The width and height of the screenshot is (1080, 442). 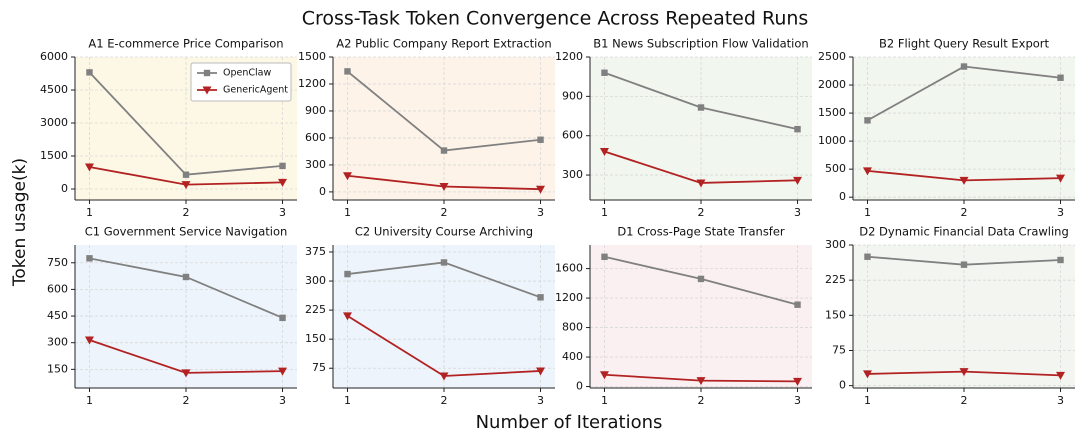 What do you see at coordinates (185, 44) in the screenshot?
I see `subplot-title: A1 E-commerce Price Comparison` at bounding box center [185, 44].